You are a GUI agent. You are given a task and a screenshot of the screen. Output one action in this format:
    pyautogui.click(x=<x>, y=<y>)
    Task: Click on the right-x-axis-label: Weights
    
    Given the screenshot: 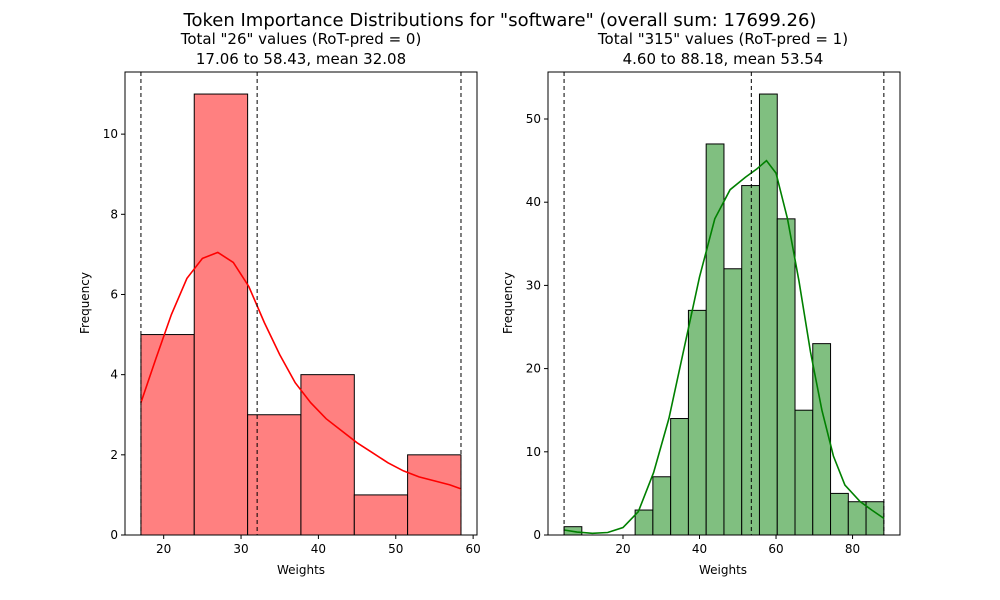 What is the action you would take?
    pyautogui.click(x=723, y=570)
    